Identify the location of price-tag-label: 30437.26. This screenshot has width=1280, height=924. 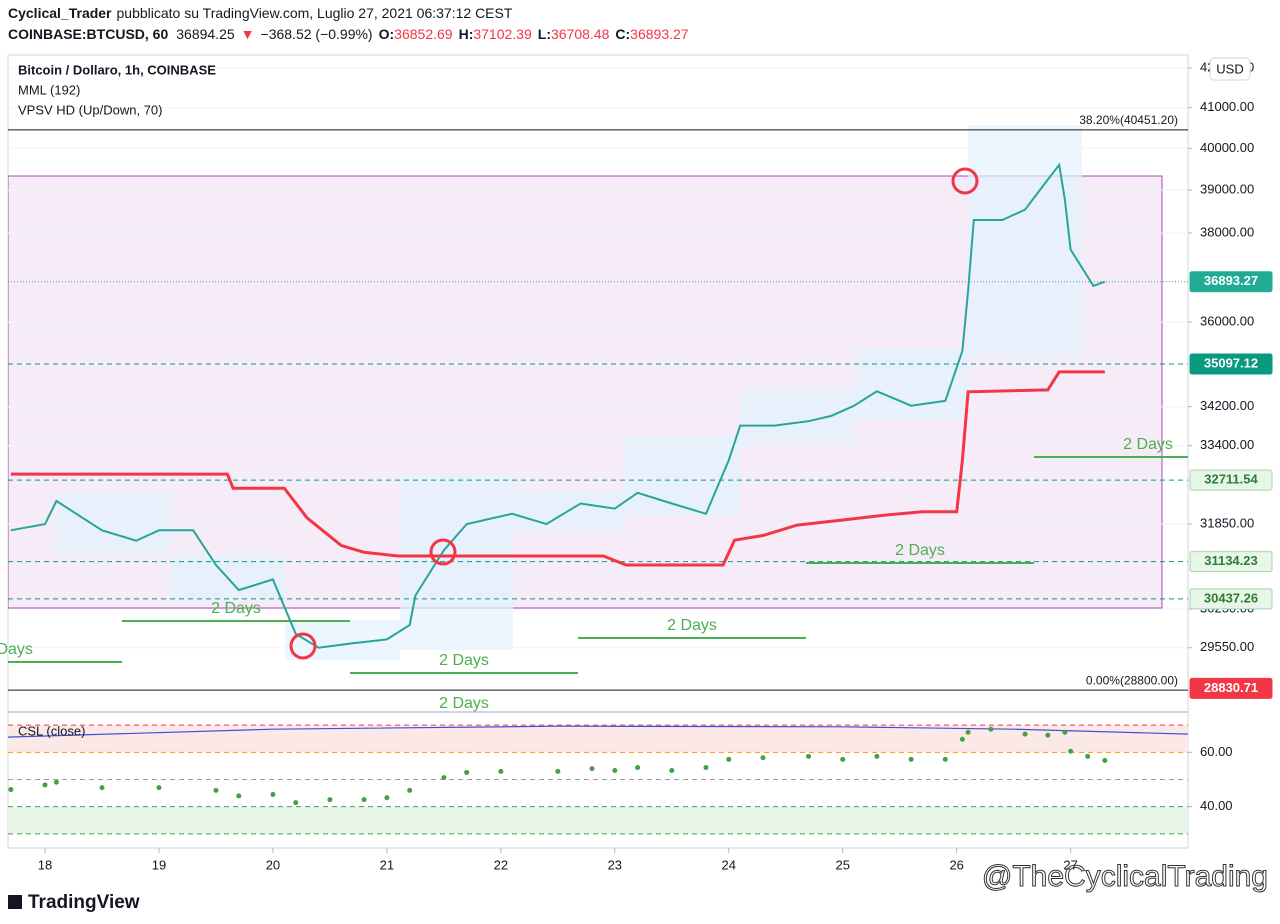
(1231, 597).